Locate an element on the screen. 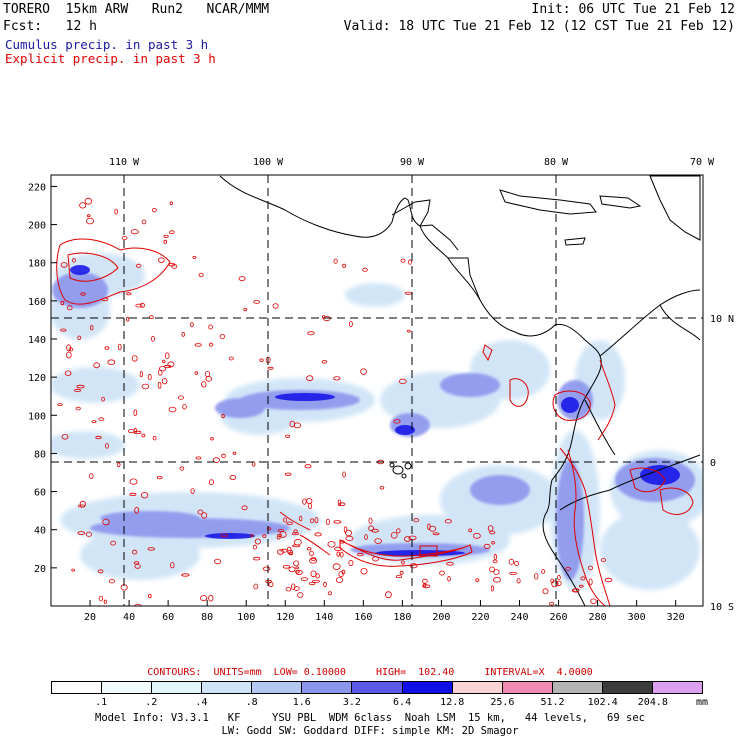  explicit-label: Explicit precip. in past 3 h is located at coordinates (110, 58).